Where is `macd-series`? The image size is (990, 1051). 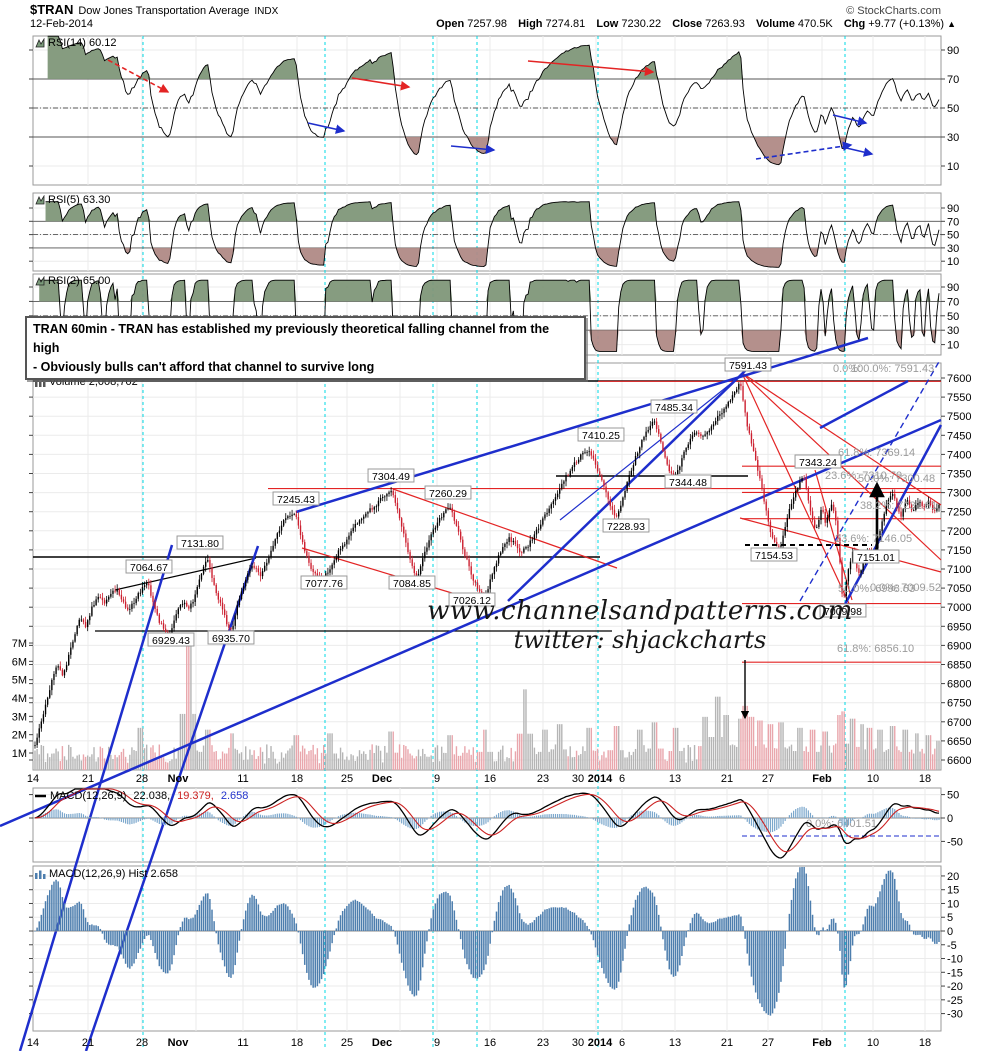
macd-series is located at coordinates (487, 823).